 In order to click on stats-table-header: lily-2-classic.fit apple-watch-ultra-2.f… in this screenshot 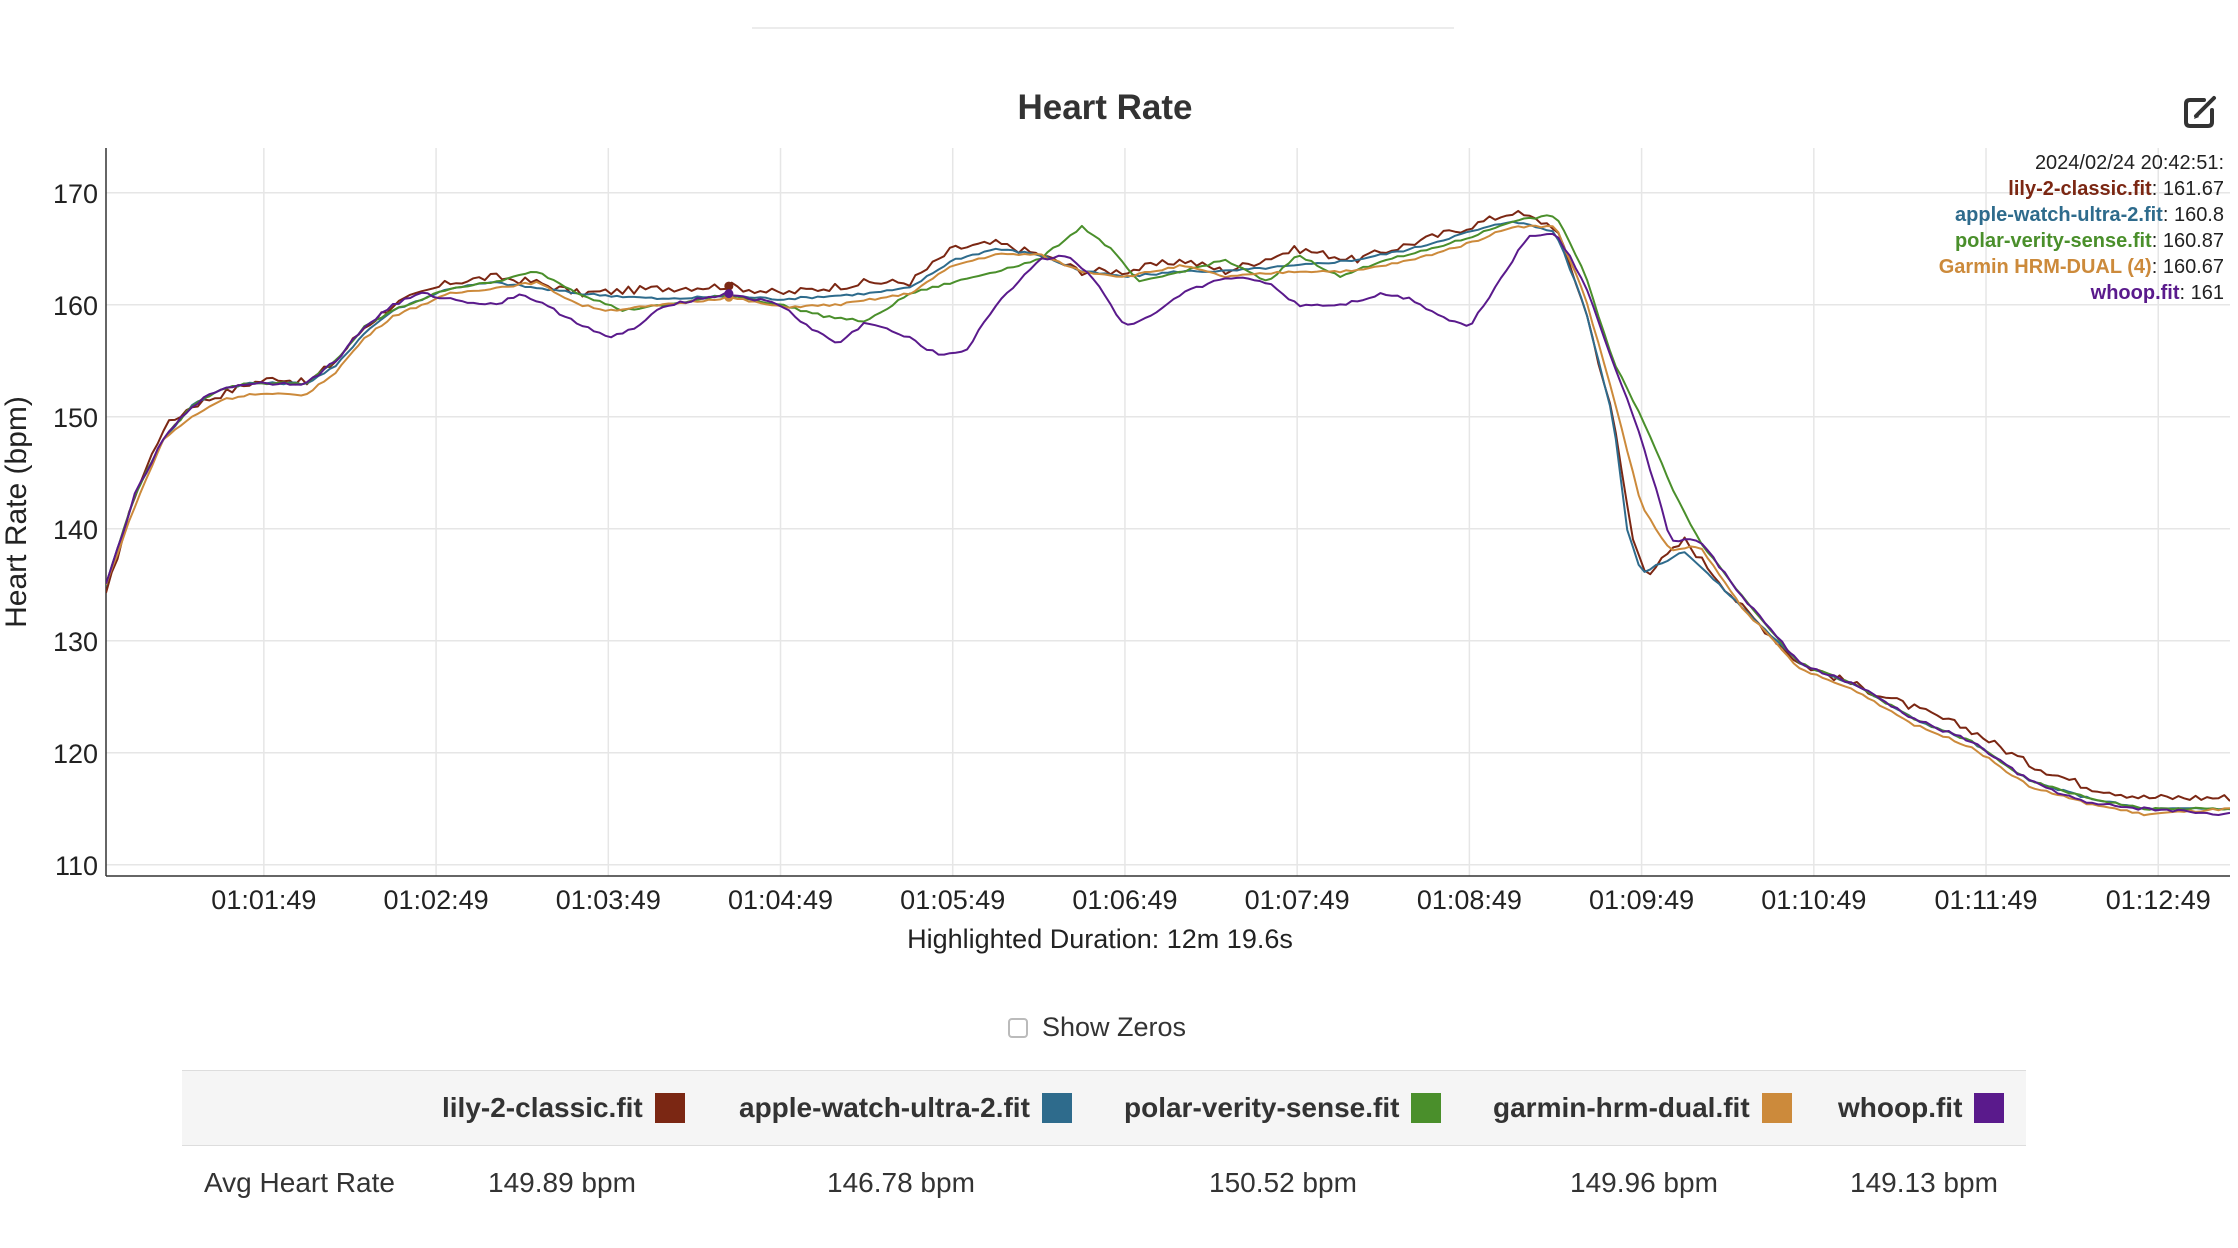, I will do `click(1104, 1108)`.